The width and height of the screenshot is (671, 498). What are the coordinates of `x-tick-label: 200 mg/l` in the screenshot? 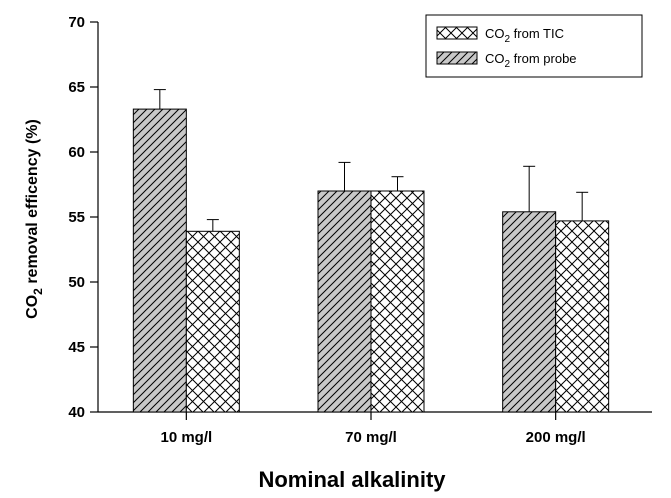 It's located at (556, 437).